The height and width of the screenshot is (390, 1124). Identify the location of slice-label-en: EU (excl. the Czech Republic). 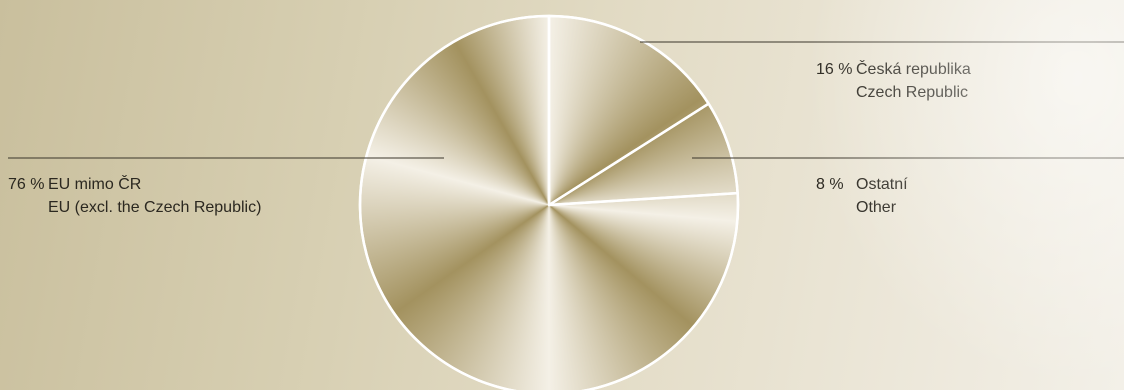
(155, 207).